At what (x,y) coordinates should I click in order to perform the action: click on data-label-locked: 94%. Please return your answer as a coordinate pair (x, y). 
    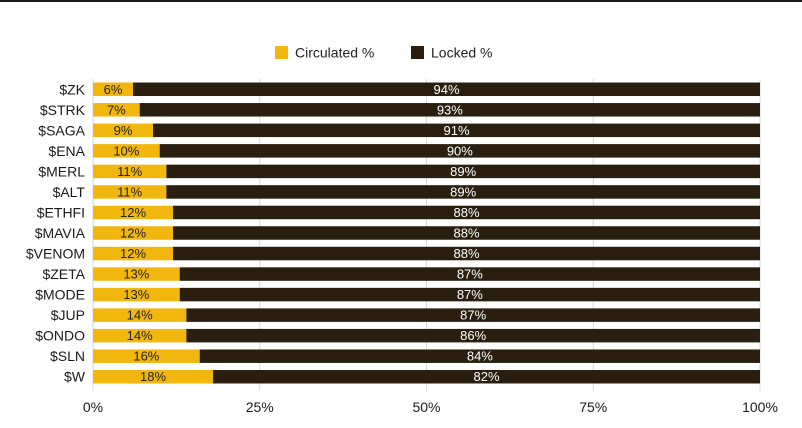
    Looking at the image, I should click on (446, 89).